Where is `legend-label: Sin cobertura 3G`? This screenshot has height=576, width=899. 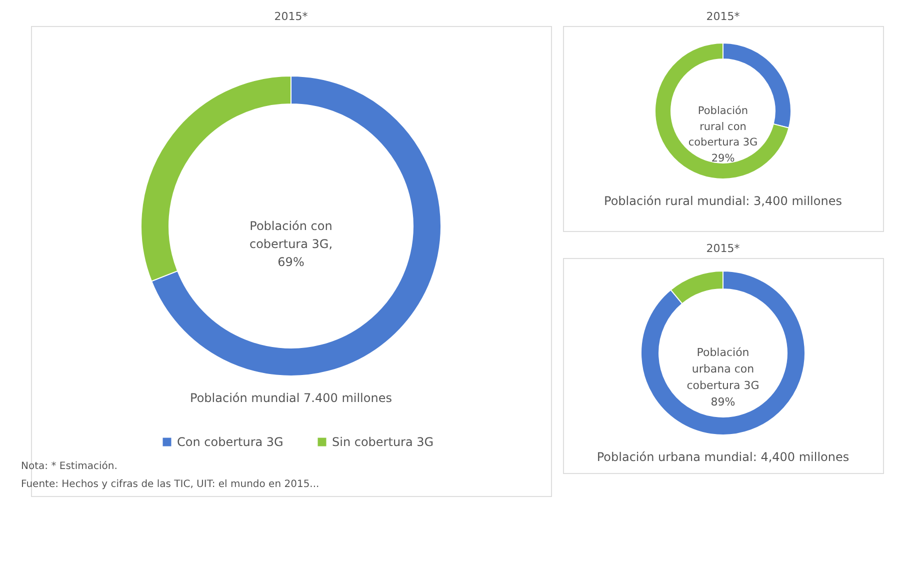 legend-label: Sin cobertura 3G is located at coordinates (383, 442).